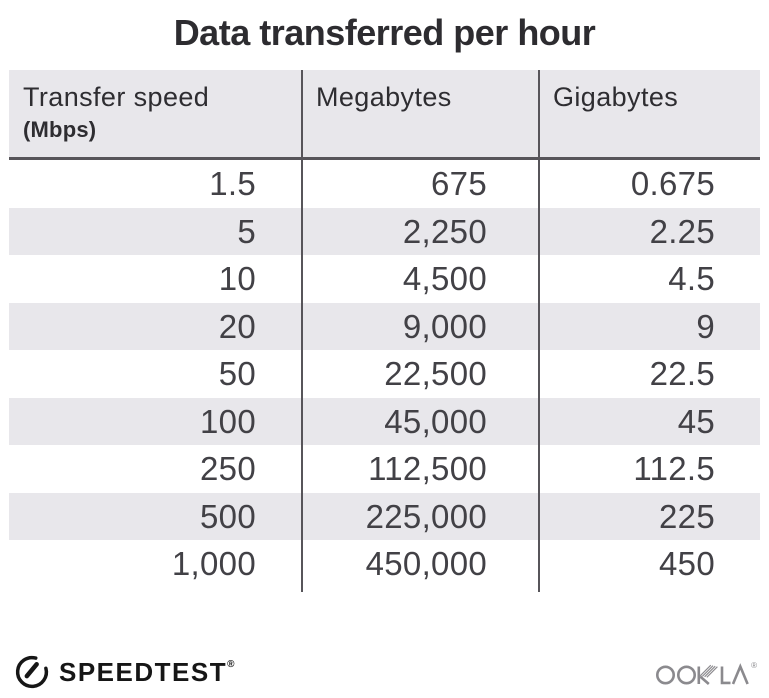 The image size is (769, 698). What do you see at coordinates (703, 673) in the screenshot?
I see `ookla-wordmark-icon` at bounding box center [703, 673].